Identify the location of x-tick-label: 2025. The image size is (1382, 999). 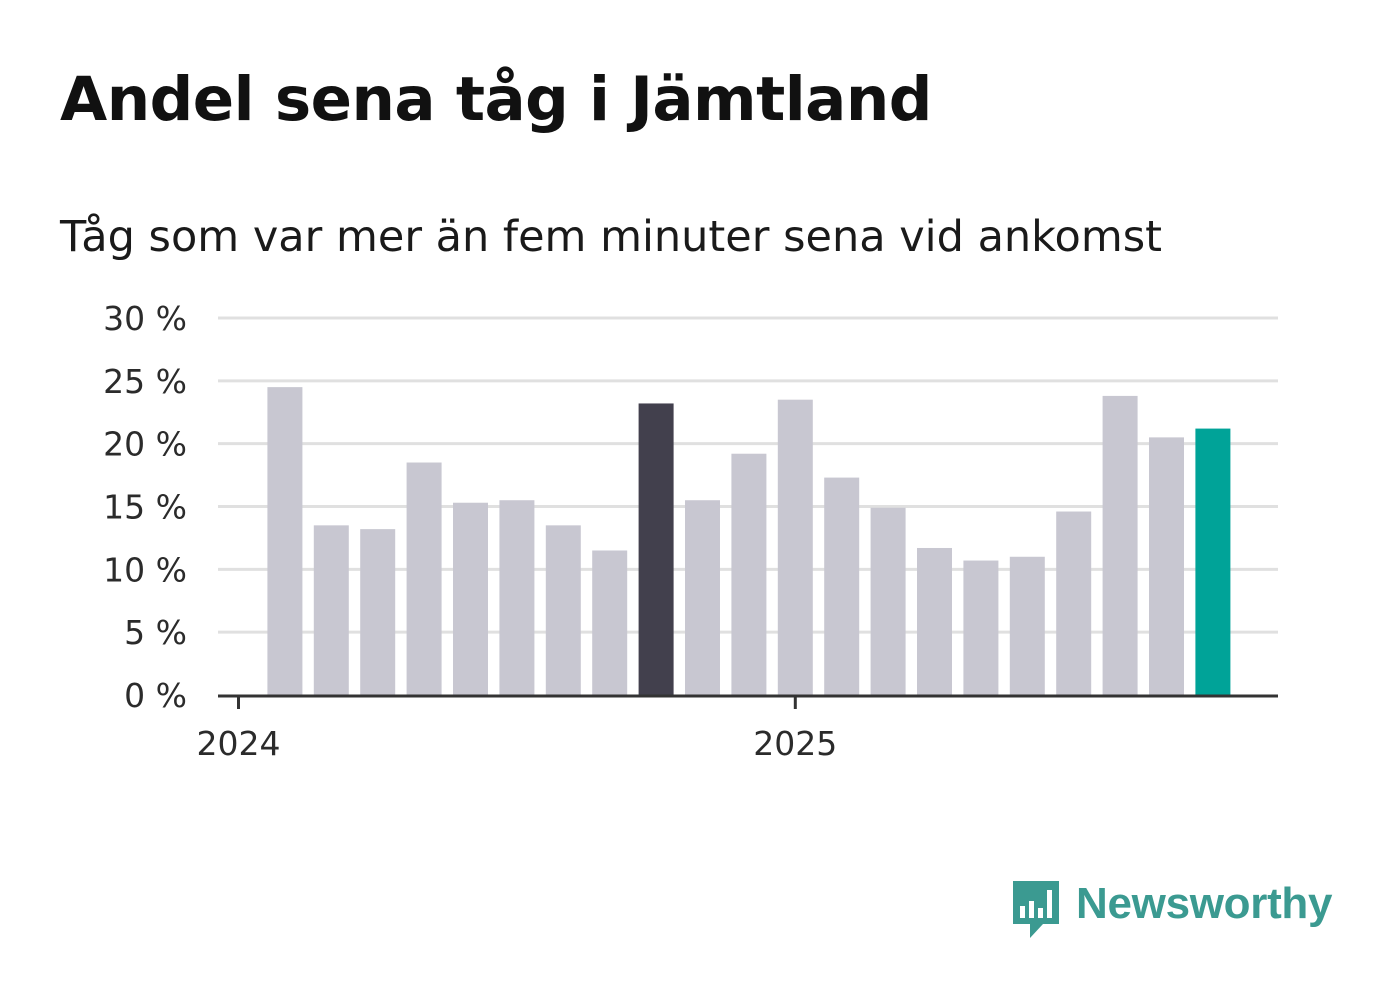
(795, 743).